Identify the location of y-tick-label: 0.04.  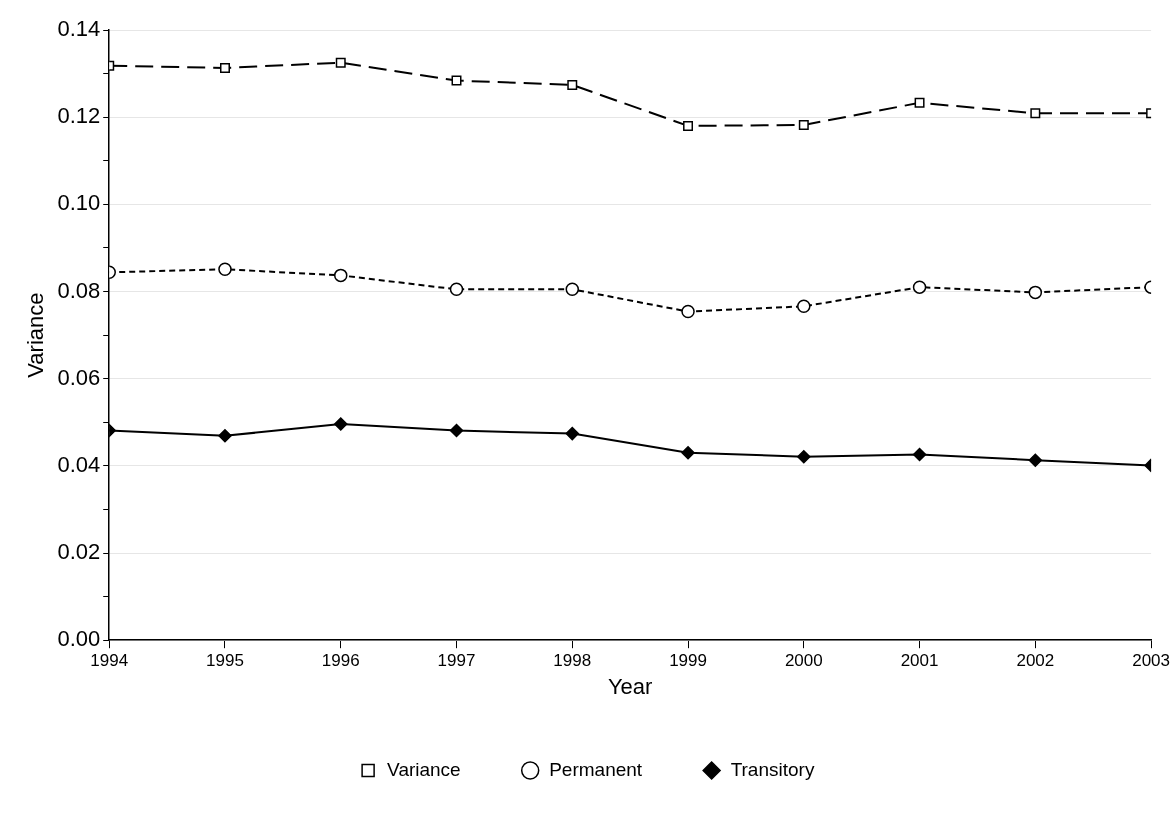
(79, 464).